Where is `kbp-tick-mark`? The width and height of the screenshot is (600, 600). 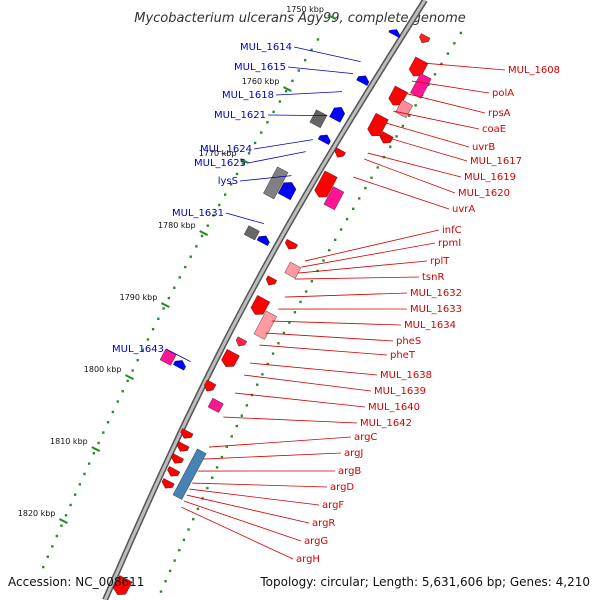
kbp-tick-mark is located at coordinates (96, 449).